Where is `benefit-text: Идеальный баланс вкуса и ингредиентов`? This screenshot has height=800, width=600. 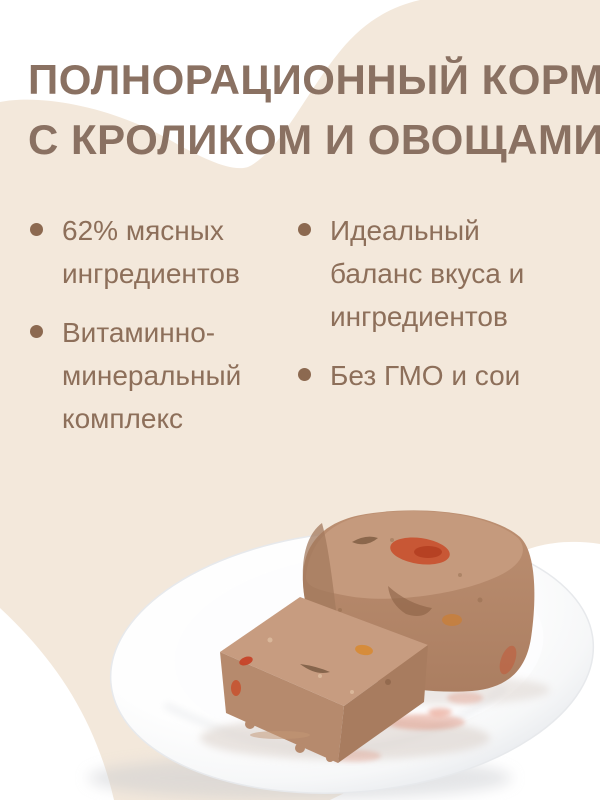 benefit-text: Идеальный баланс вкуса и ингредиентов is located at coordinates (427, 273).